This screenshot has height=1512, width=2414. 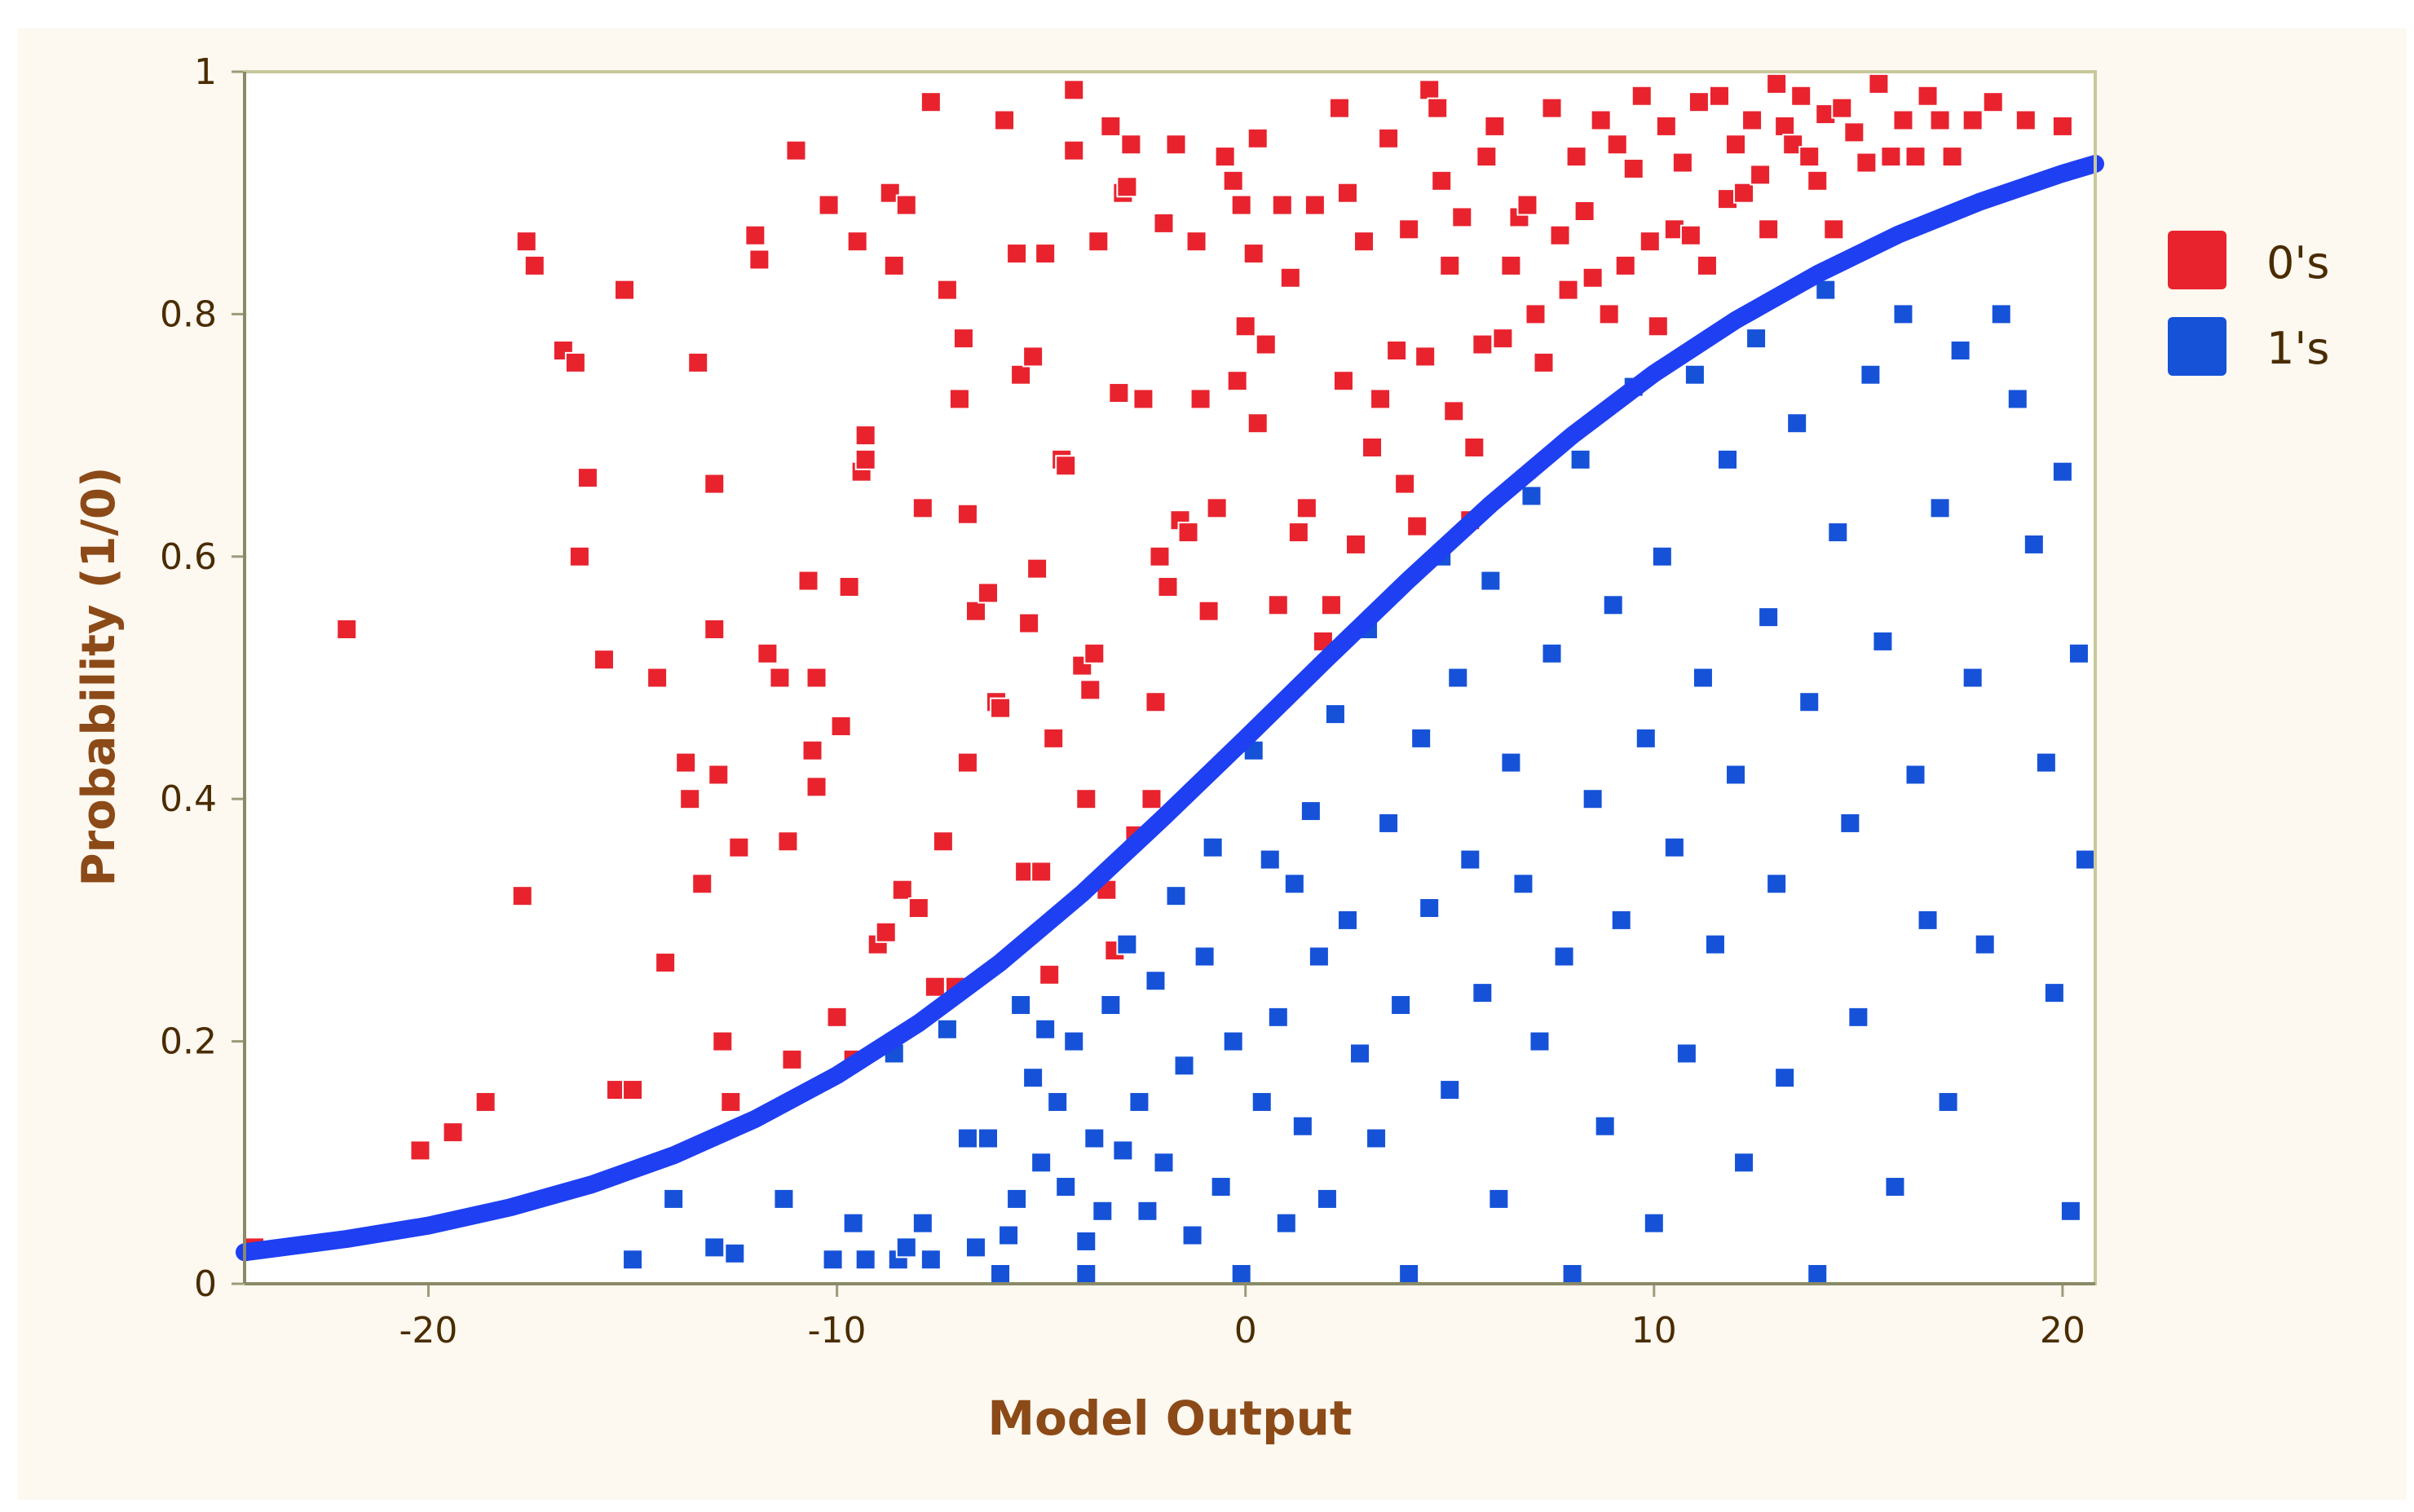 I want to click on x-tick-label: -20, so click(x=428, y=1330).